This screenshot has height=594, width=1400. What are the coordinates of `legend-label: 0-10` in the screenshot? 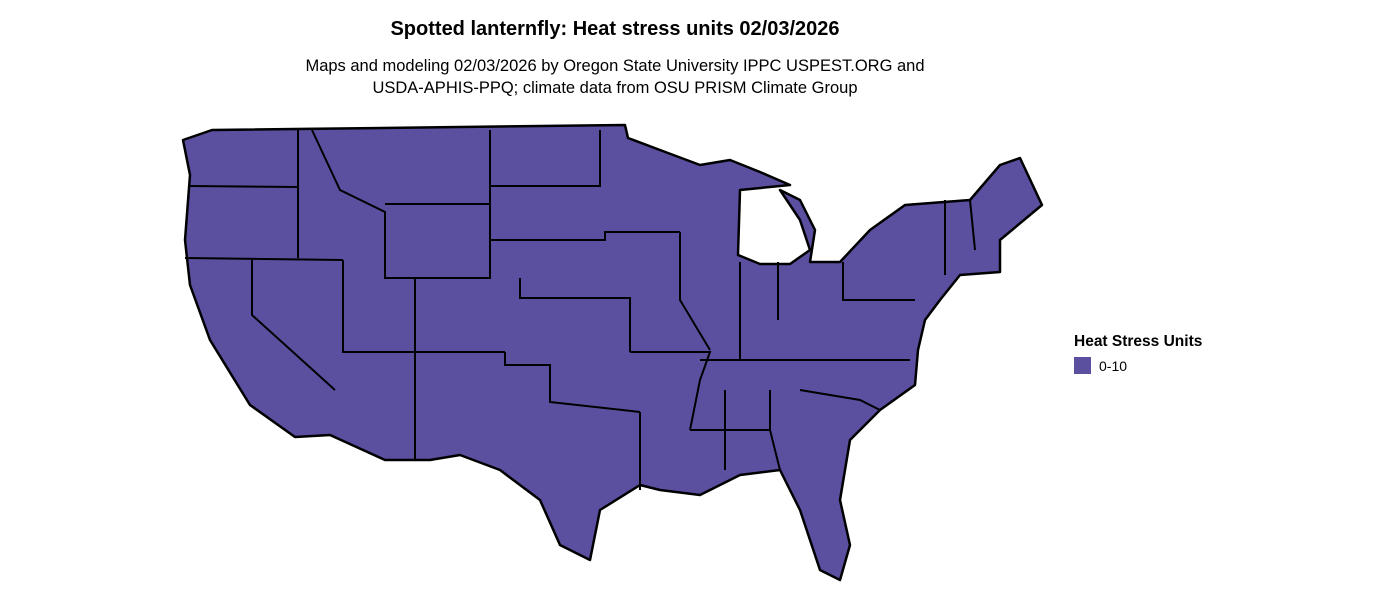 It's located at (1113, 365).